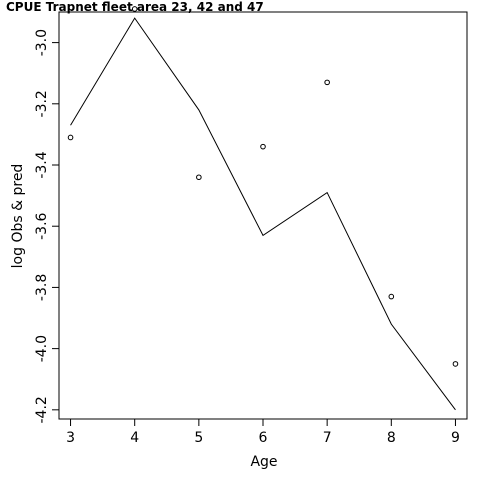 This screenshot has width=480, height=480. I want to click on x-axis: 3 4 5 6 7 8 9, so click(263, 432).